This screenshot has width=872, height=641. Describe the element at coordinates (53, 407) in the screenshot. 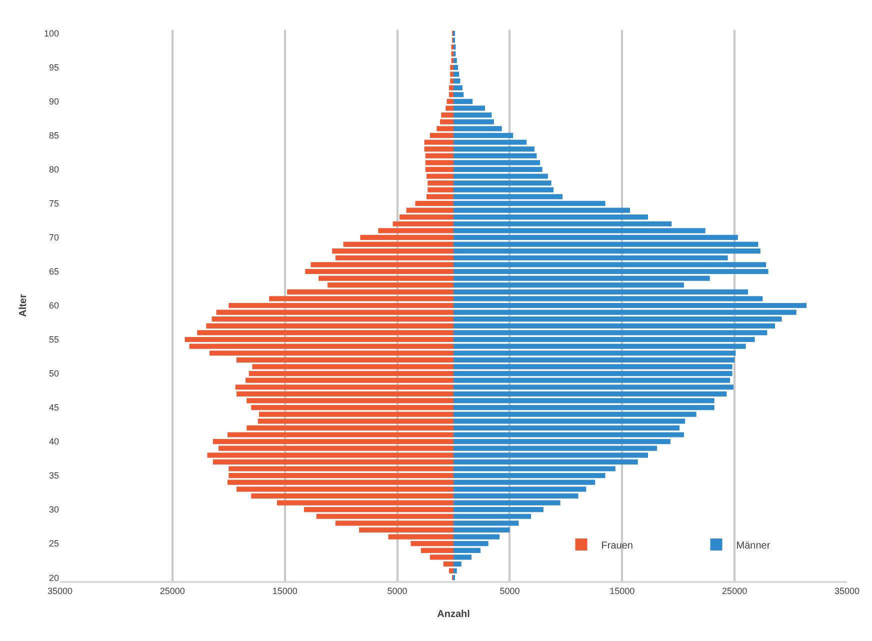

I see `y-tick-label: 45` at that location.